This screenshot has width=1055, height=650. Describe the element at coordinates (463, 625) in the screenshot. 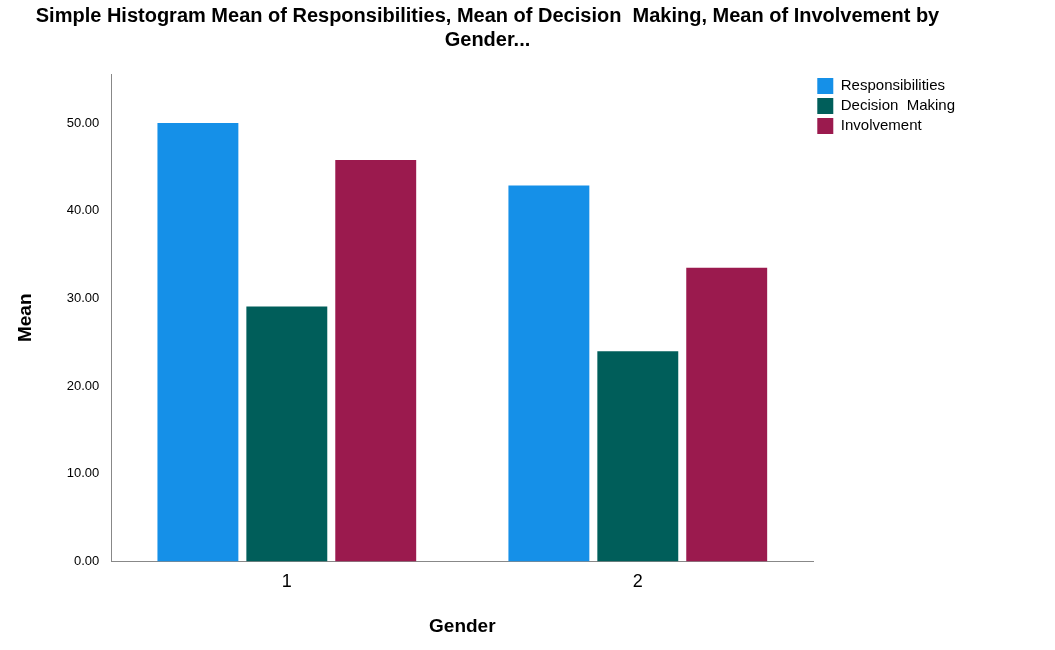

I see `x-axis-title: Gender` at that location.